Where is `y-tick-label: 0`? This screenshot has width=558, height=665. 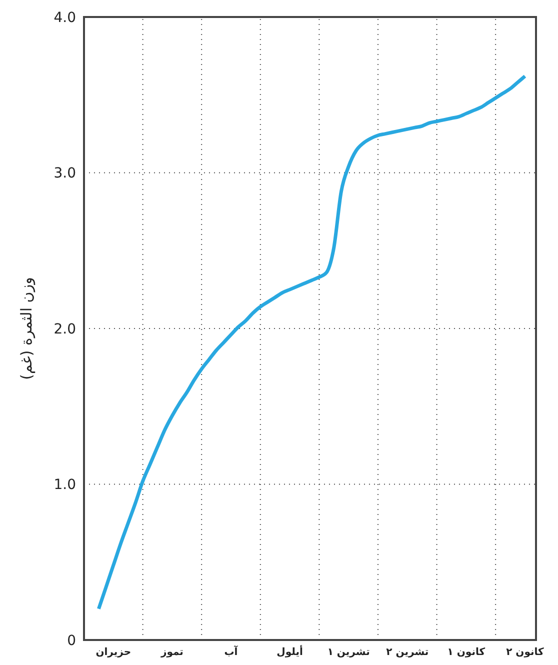
y-tick-label: 0 is located at coordinates (71, 640).